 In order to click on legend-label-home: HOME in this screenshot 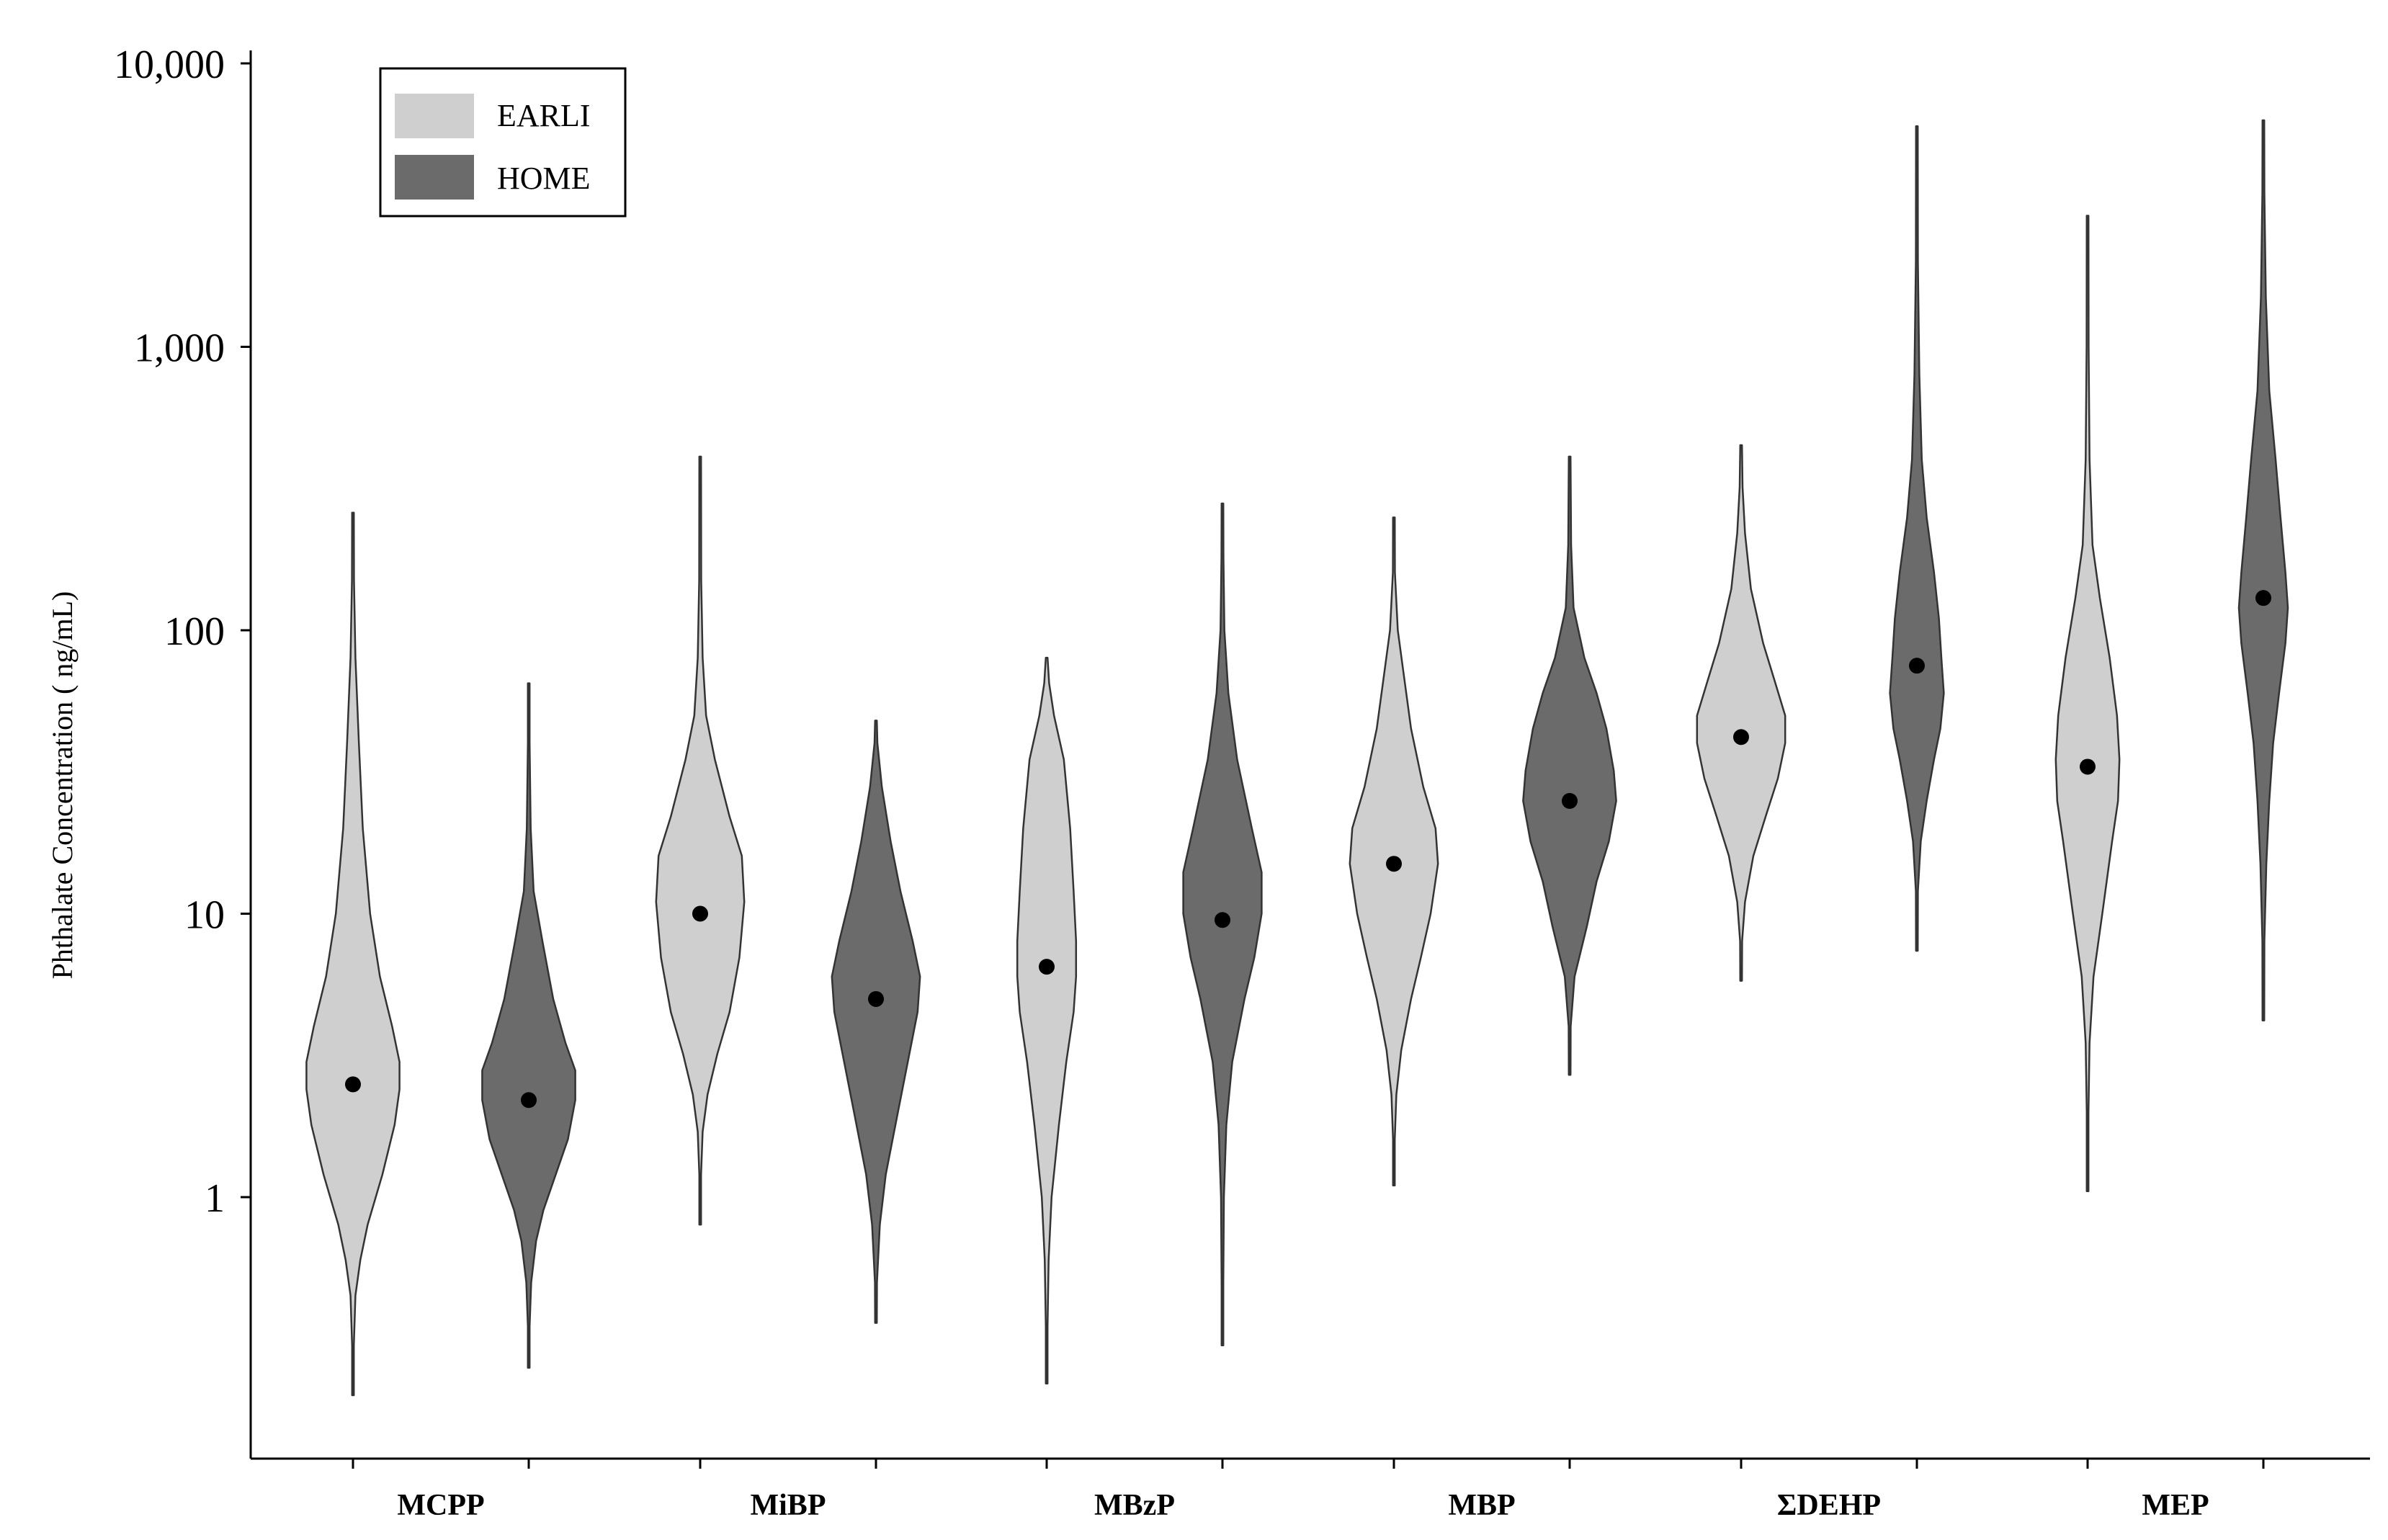, I will do `click(544, 178)`.